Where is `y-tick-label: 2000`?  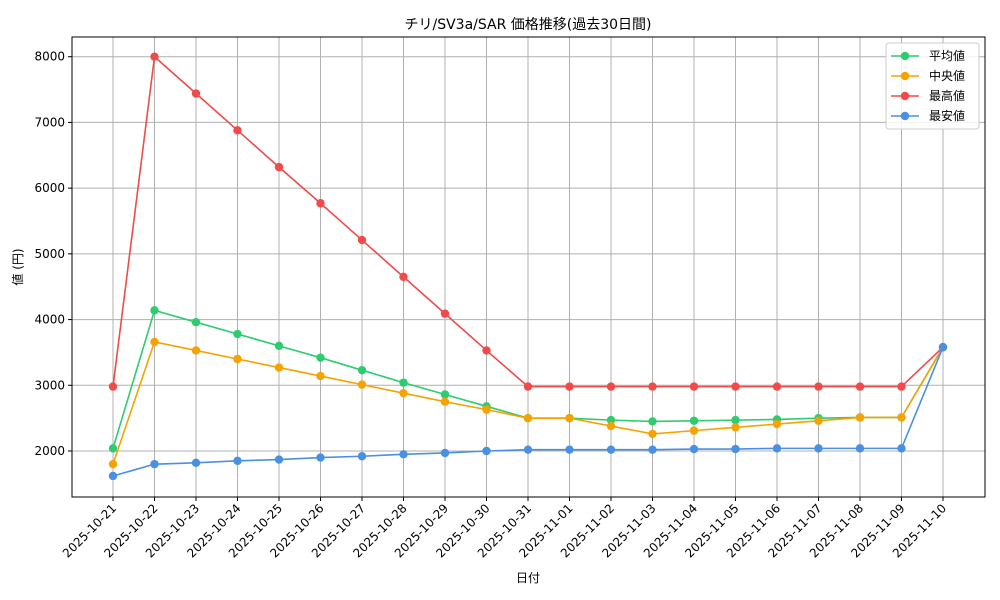 y-tick-label: 2000 is located at coordinates (49, 451).